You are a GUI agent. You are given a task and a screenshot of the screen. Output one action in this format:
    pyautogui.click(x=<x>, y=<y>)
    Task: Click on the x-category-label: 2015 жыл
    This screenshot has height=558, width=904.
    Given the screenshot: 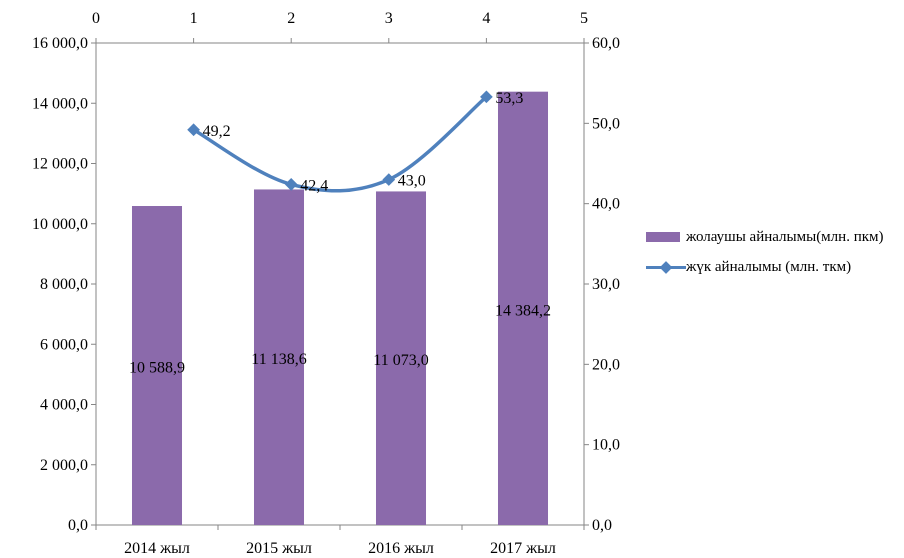 What is the action you would take?
    pyautogui.click(x=279, y=548)
    